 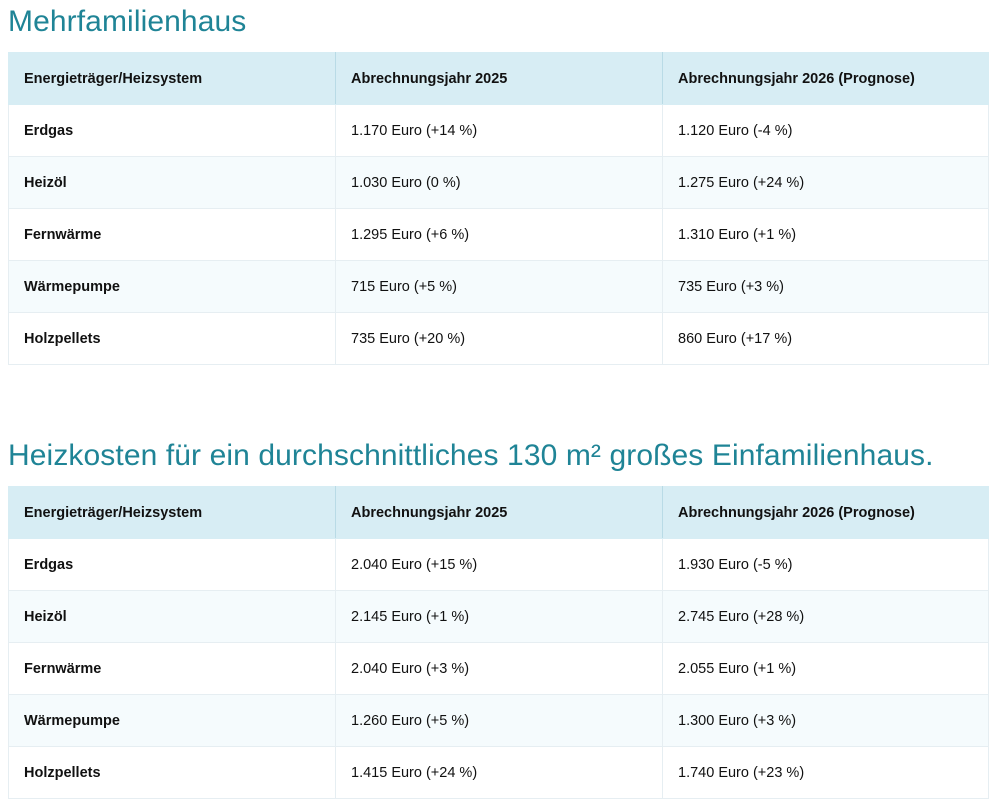 What do you see at coordinates (127, 21) in the screenshot?
I see `section-title: Mehrfamilienhaus` at bounding box center [127, 21].